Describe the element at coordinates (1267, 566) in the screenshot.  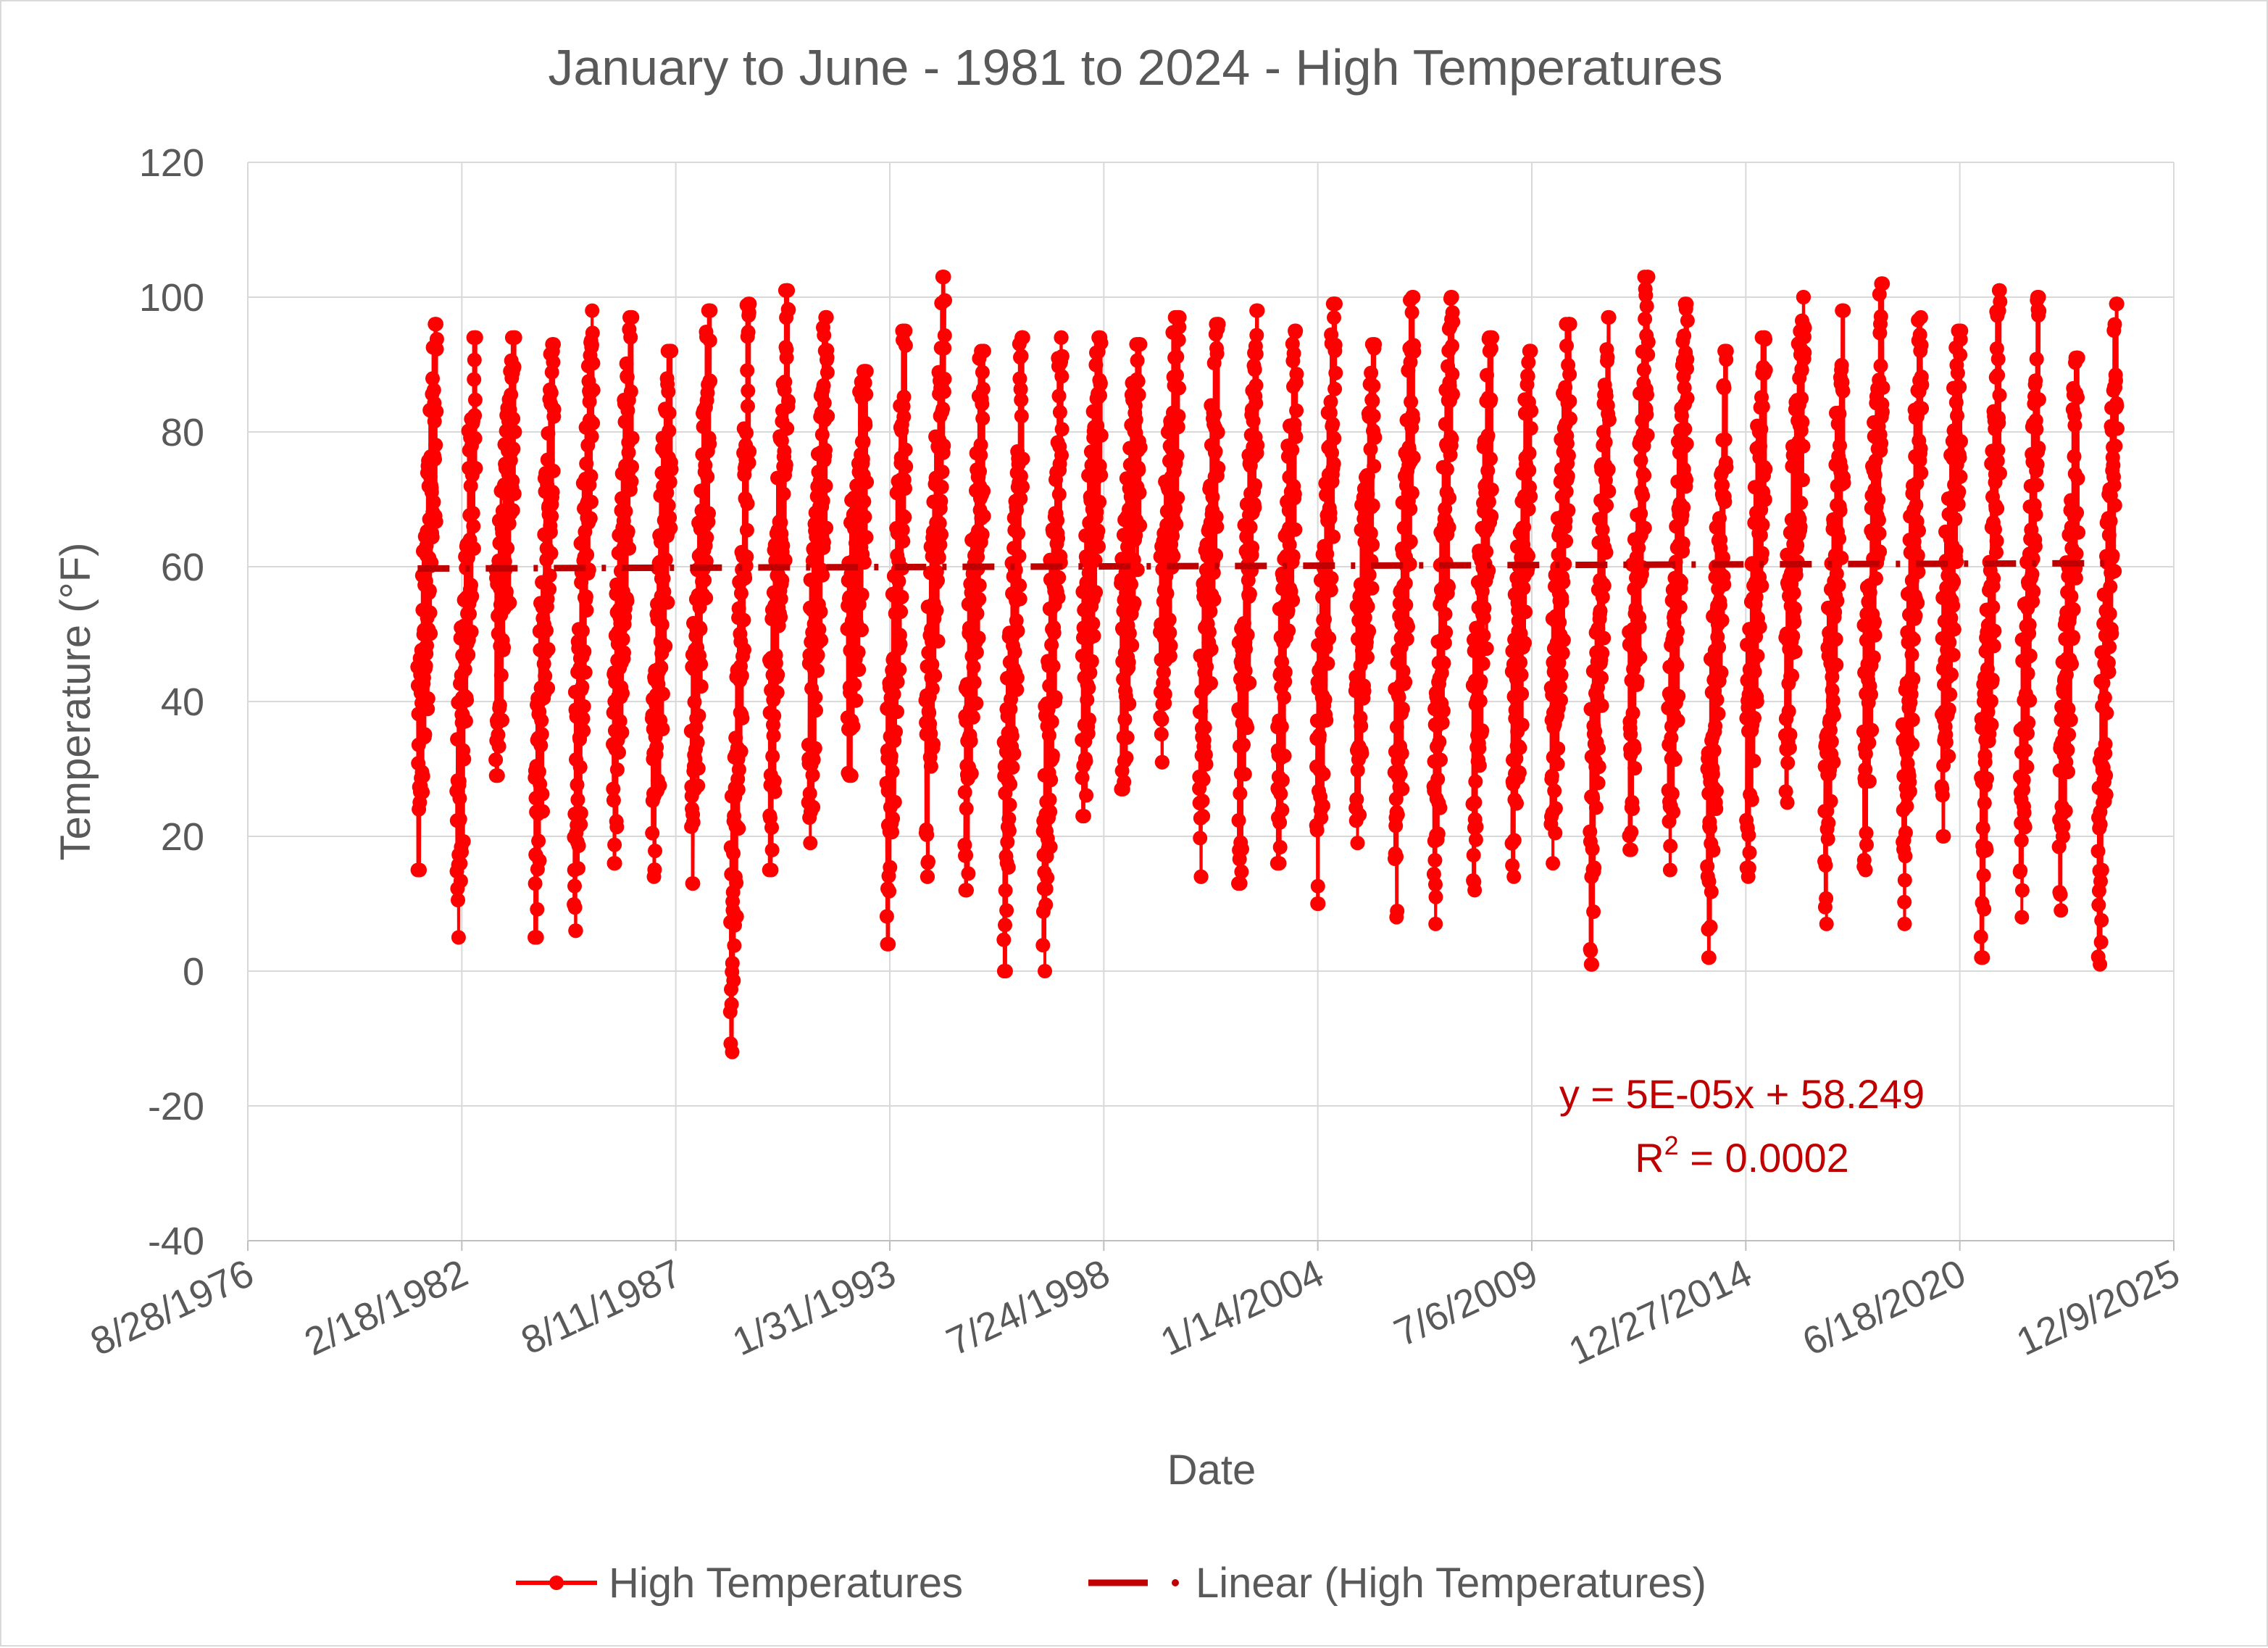
I see `trendline-linear-high-temperatures` at that location.